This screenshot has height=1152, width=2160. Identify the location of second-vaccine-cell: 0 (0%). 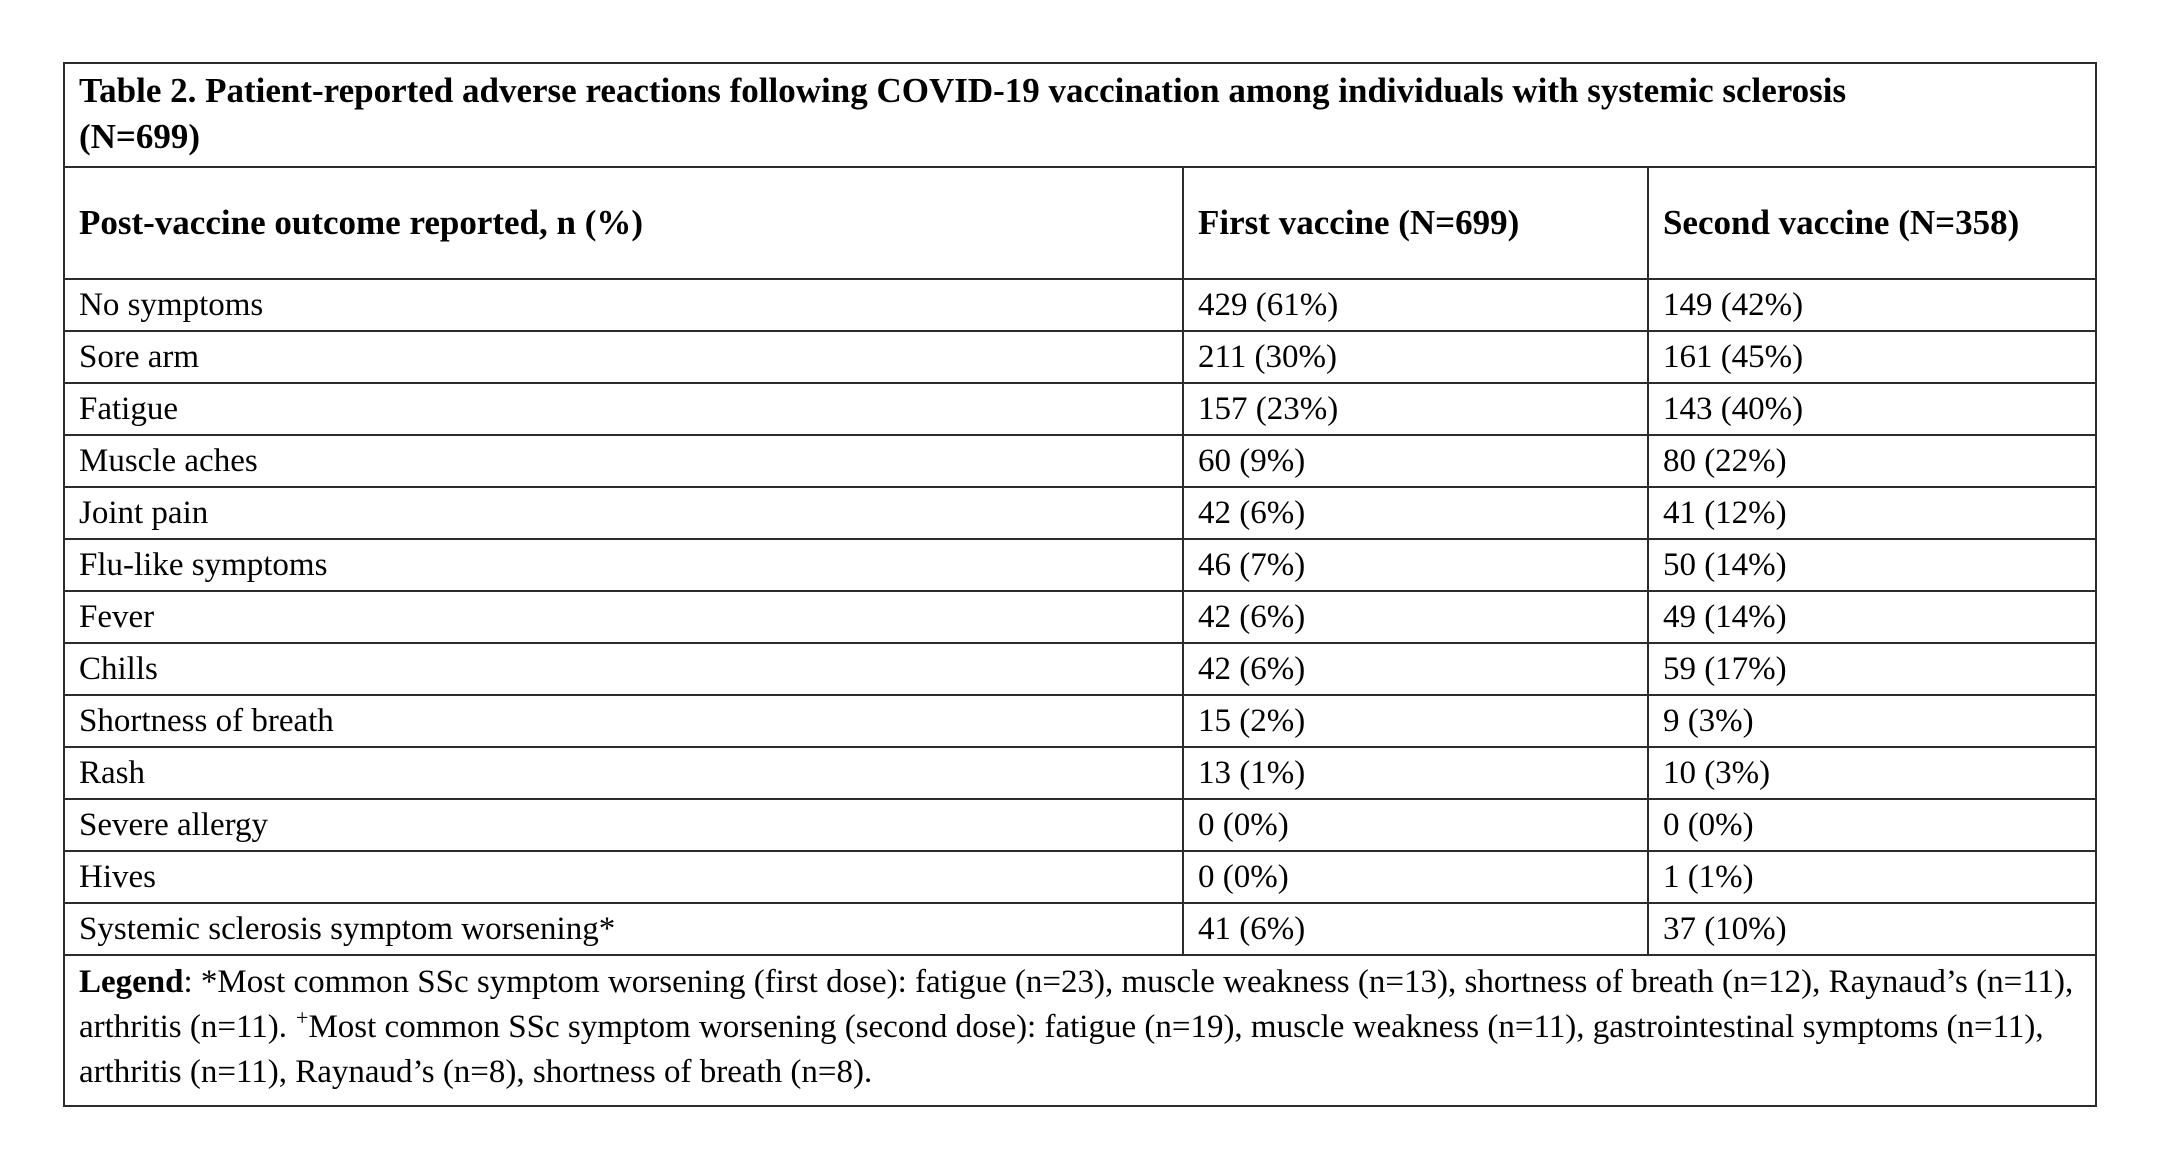
(1872, 825).